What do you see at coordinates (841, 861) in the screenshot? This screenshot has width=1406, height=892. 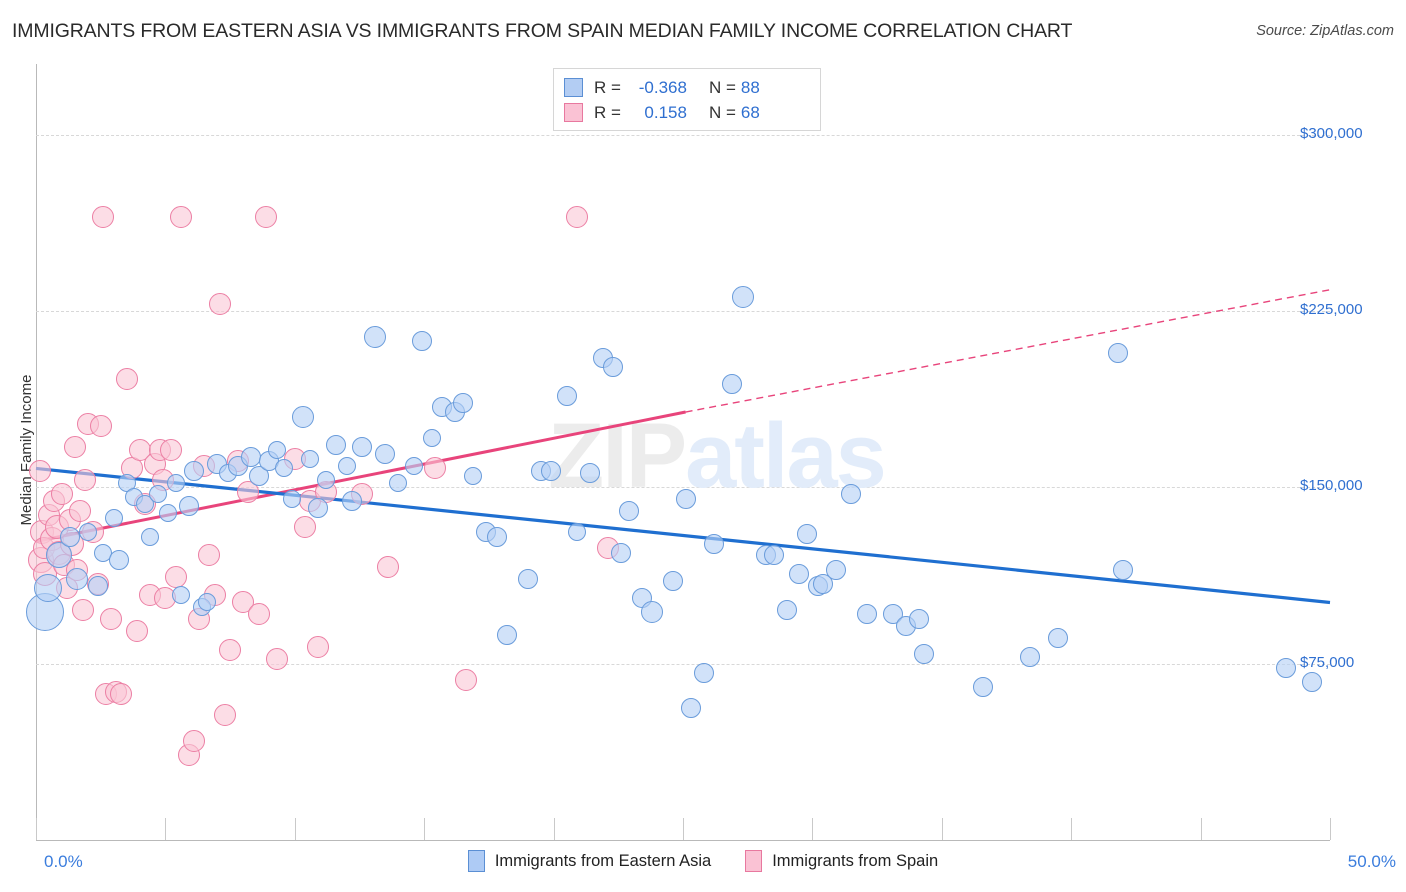 I see `legend-item-spain: Immigrants from Spain` at bounding box center [841, 861].